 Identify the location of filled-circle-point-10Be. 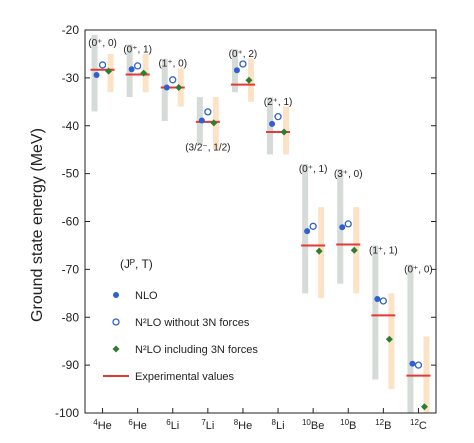
(307, 231).